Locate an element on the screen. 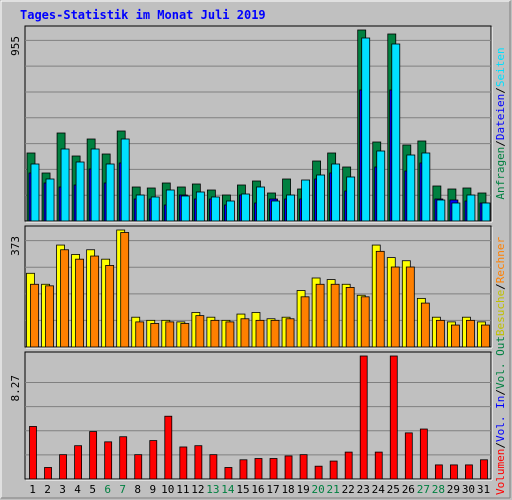  x-tick-label-day-25: 25 is located at coordinates (393, 489).